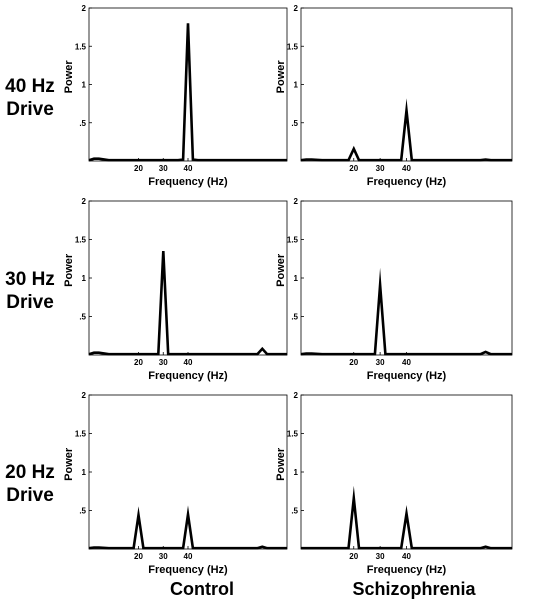 The width and height of the screenshot is (534, 601). What do you see at coordinates (30, 472) in the screenshot?
I see `row-label-20hz-line1: 20 Hz` at bounding box center [30, 472].